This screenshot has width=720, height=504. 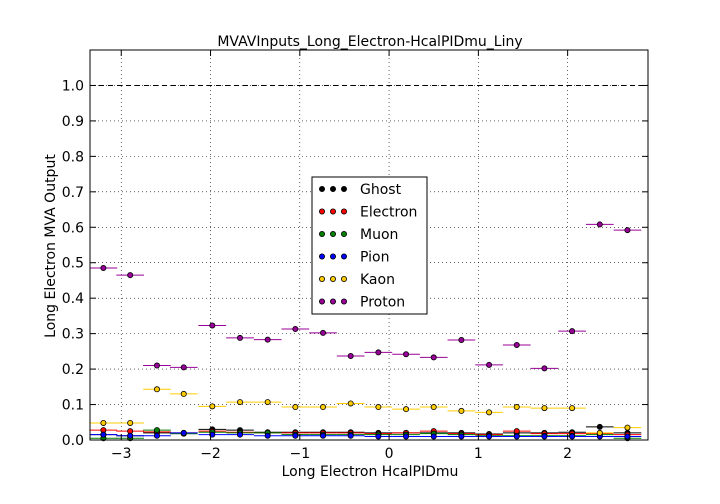 I want to click on y-tick-label: 0.4, so click(x=73, y=299).